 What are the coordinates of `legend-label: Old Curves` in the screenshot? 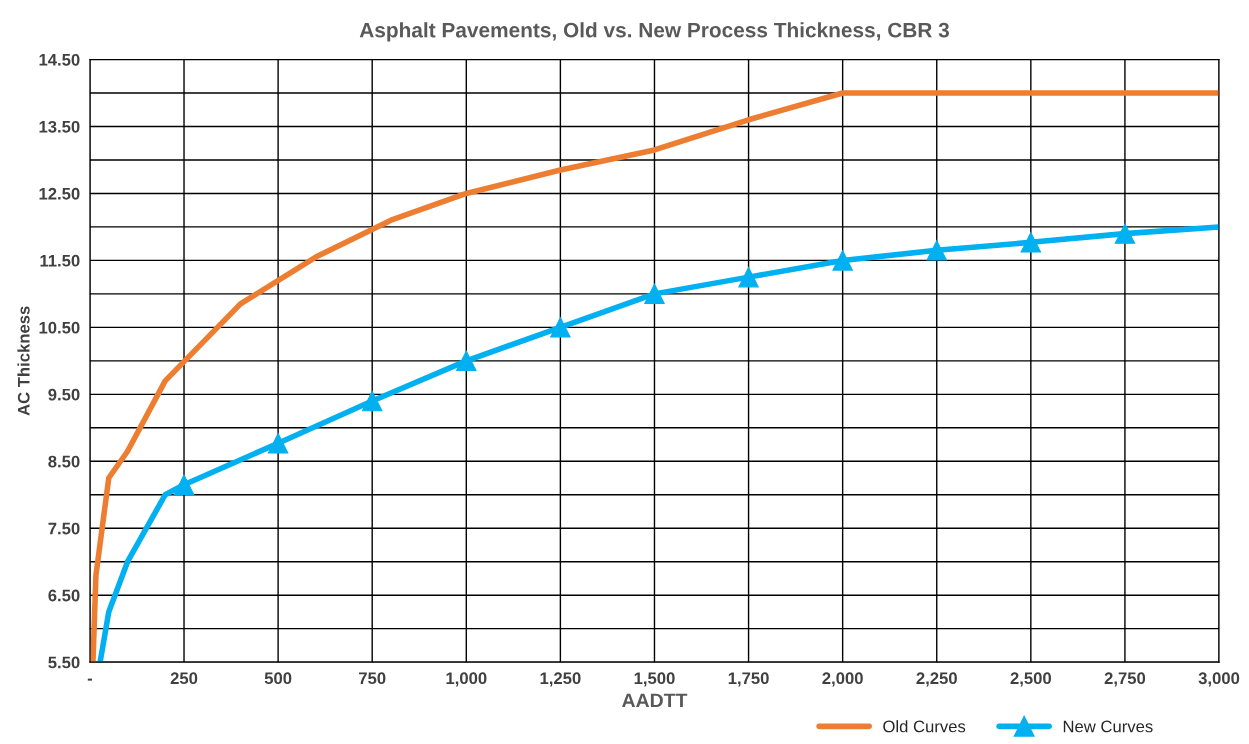 It's located at (924, 726).